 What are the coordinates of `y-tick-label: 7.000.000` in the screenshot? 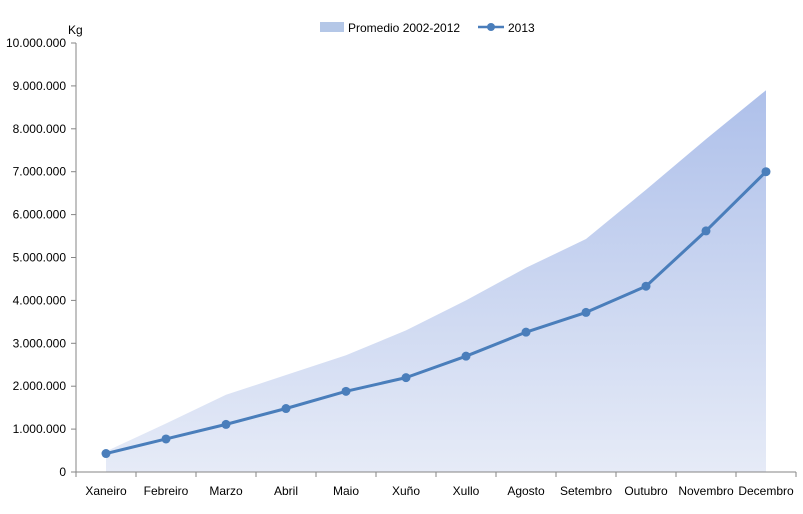 It's located at (40, 172).